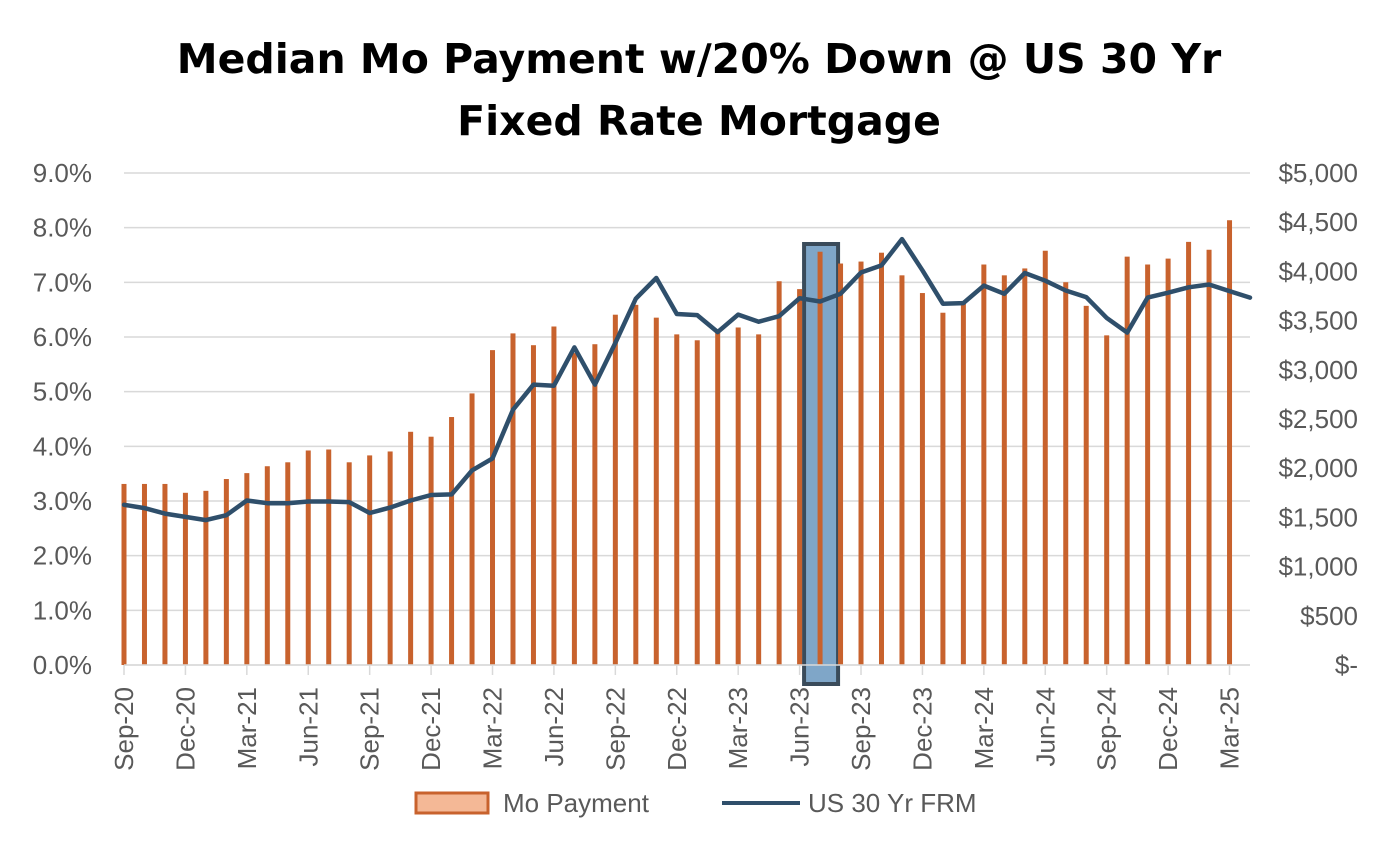 This screenshot has height=854, width=1398. I want to click on x-tick-label: Jun-22, so click(554, 727).